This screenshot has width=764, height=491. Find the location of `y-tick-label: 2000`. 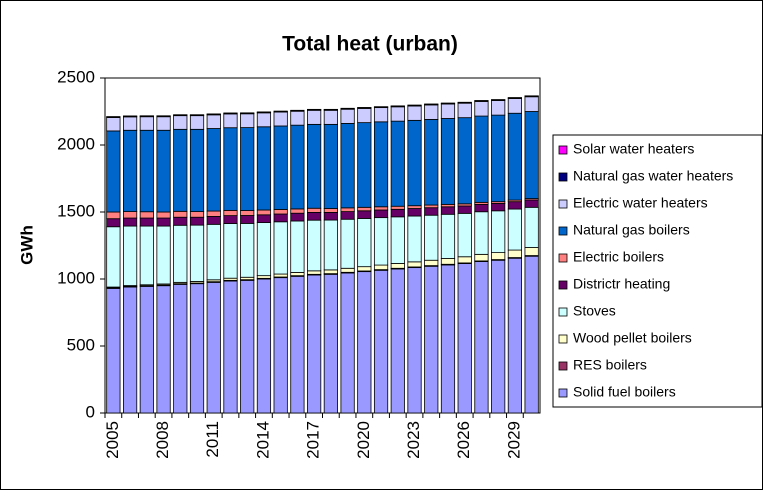

y-tick-label: 2000 is located at coordinates (76, 143).